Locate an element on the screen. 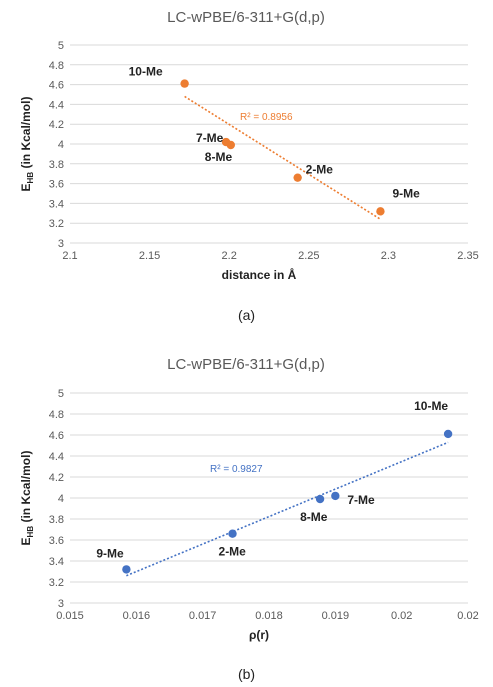 The height and width of the screenshot is (687, 493). x-tick-label: 0.016 is located at coordinates (137, 616).